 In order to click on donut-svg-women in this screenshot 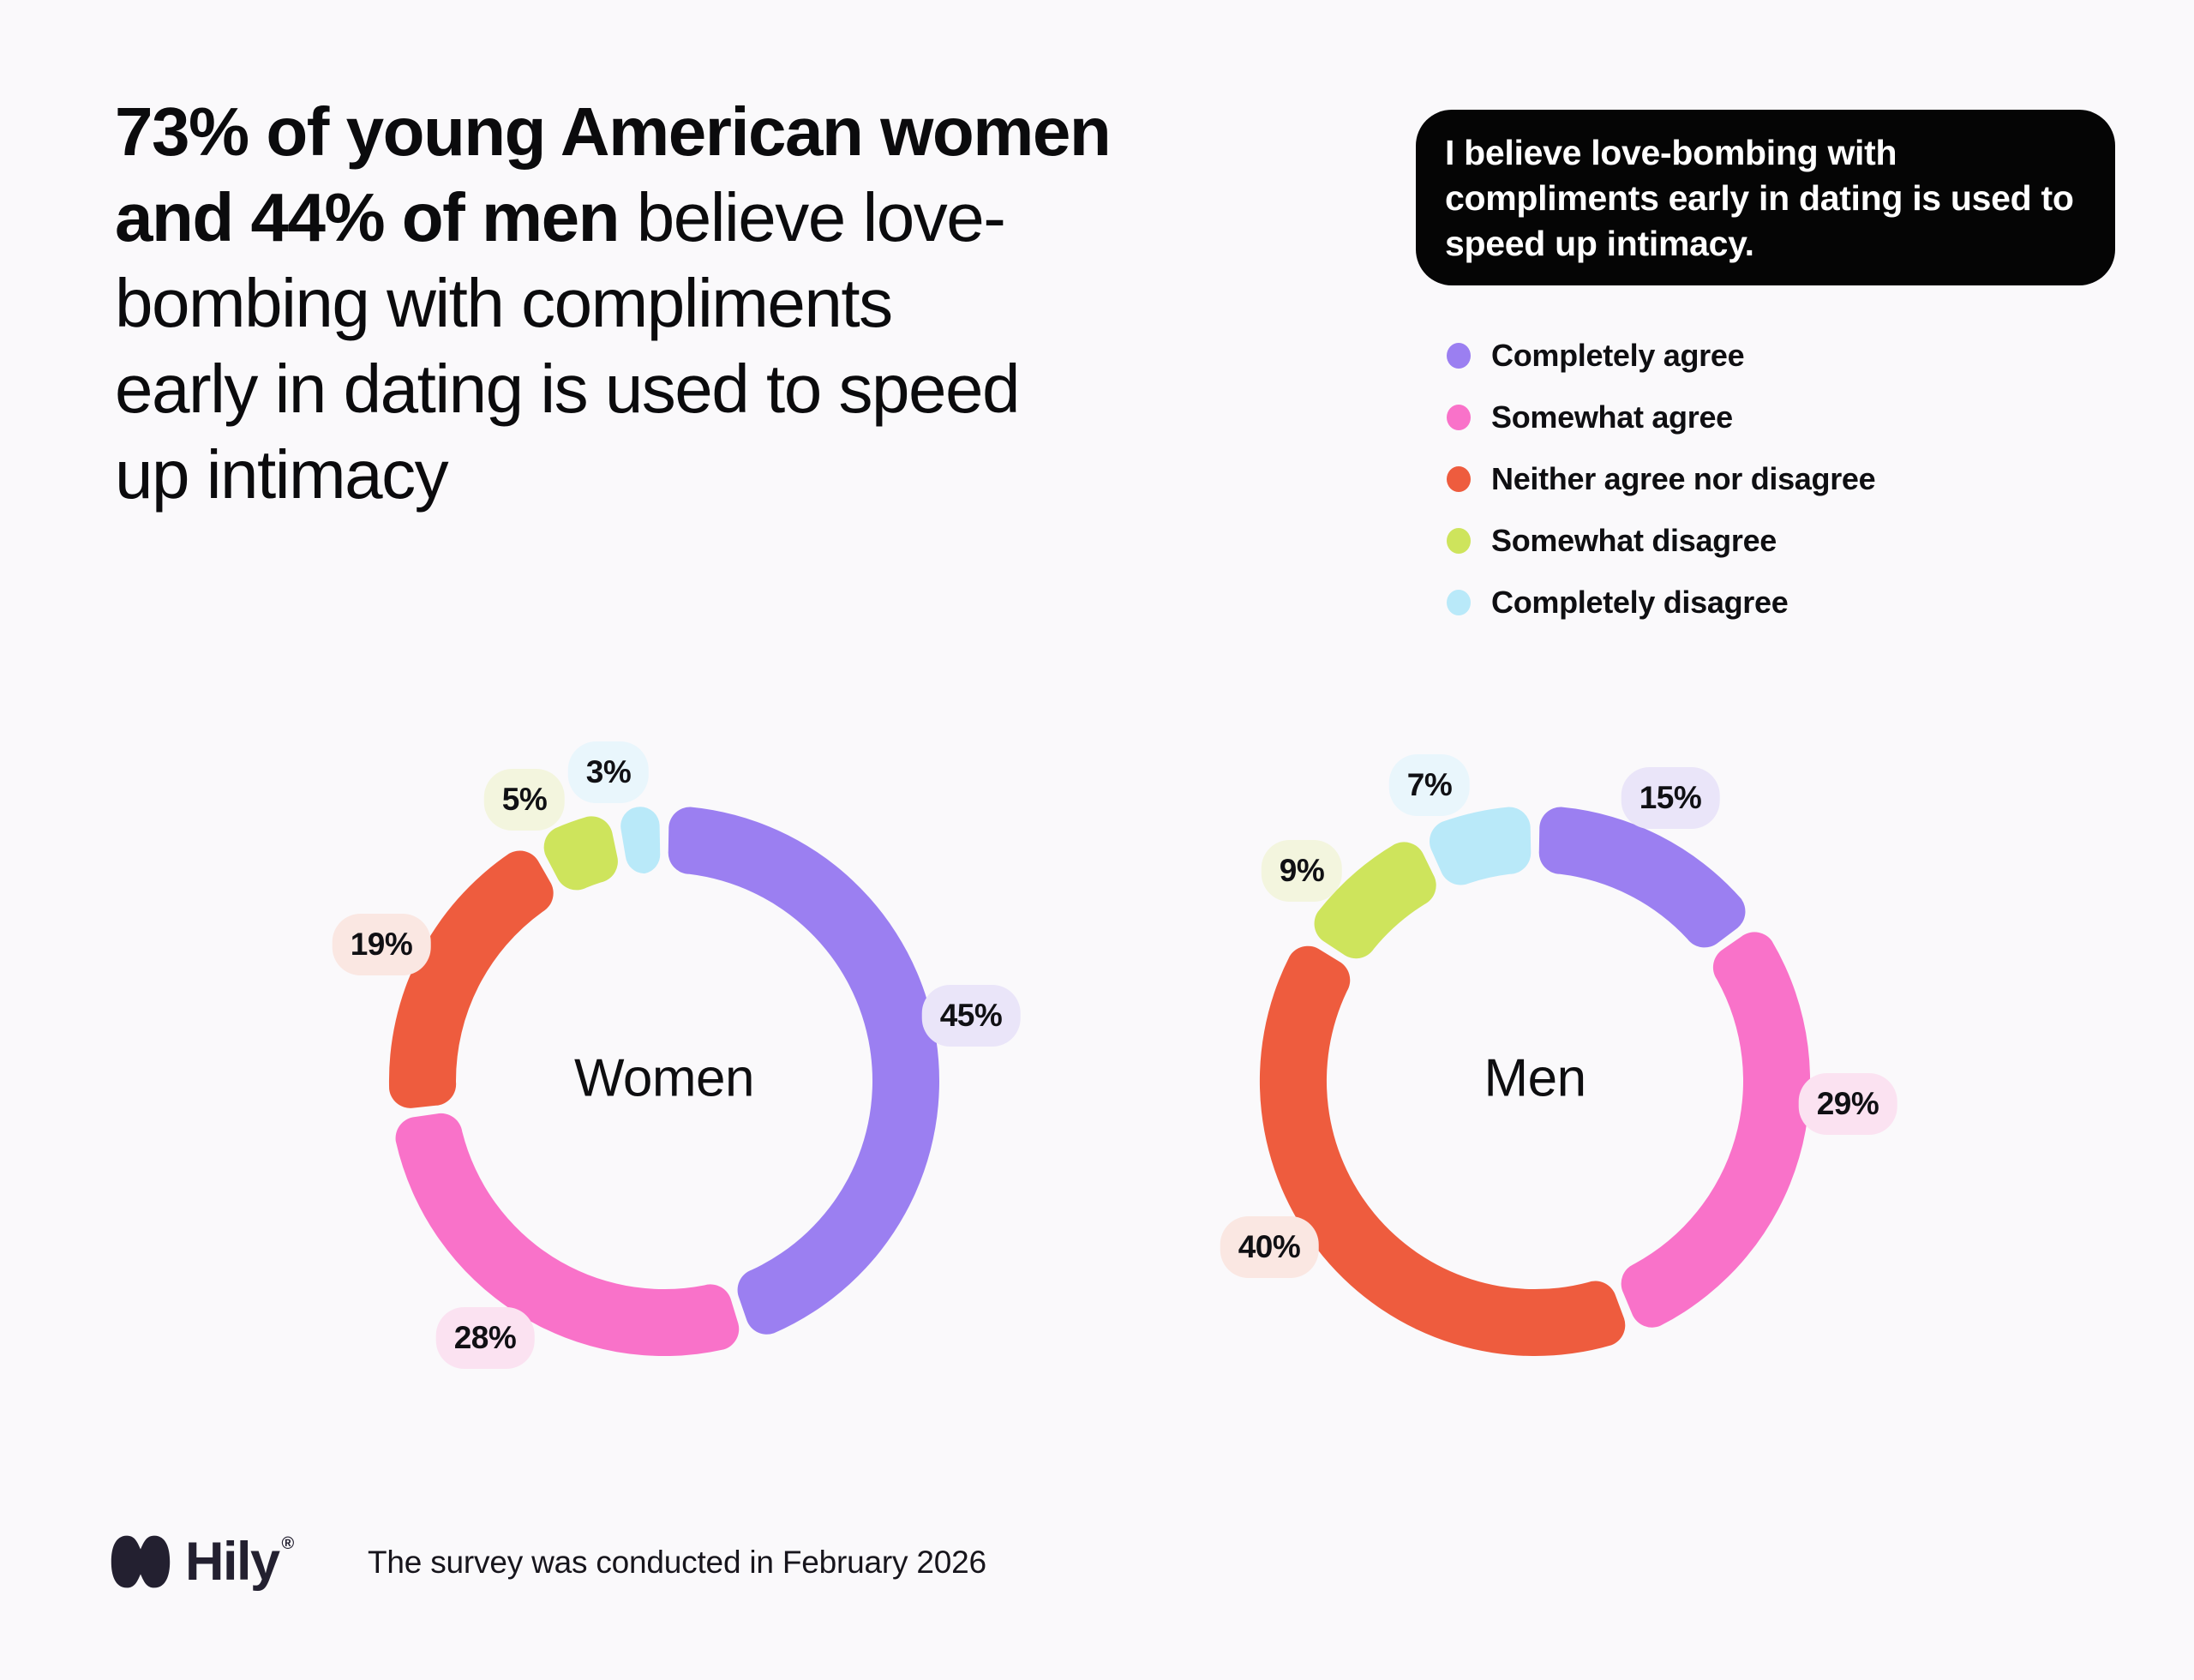, I will do `click(663, 1082)`.